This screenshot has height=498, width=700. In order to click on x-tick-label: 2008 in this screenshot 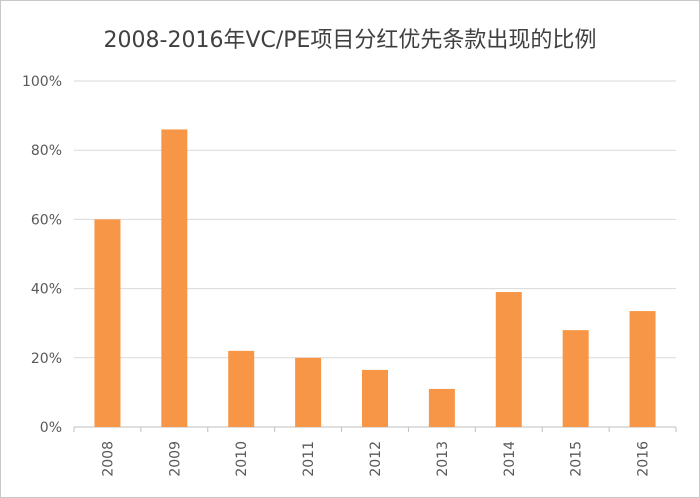, I will do `click(108, 459)`.